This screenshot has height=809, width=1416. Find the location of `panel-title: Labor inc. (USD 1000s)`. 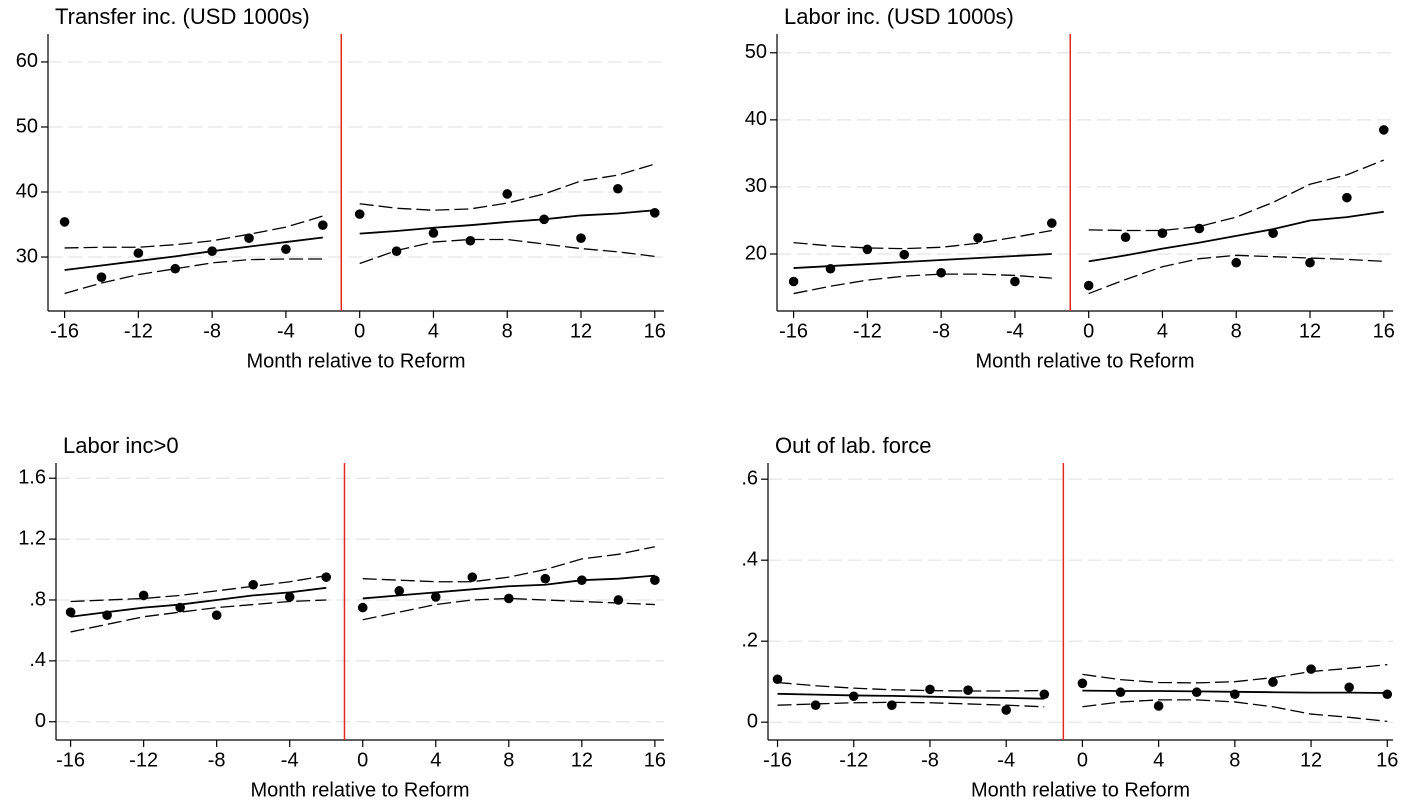

panel-title: Labor inc. (USD 1000s) is located at coordinates (899, 16).